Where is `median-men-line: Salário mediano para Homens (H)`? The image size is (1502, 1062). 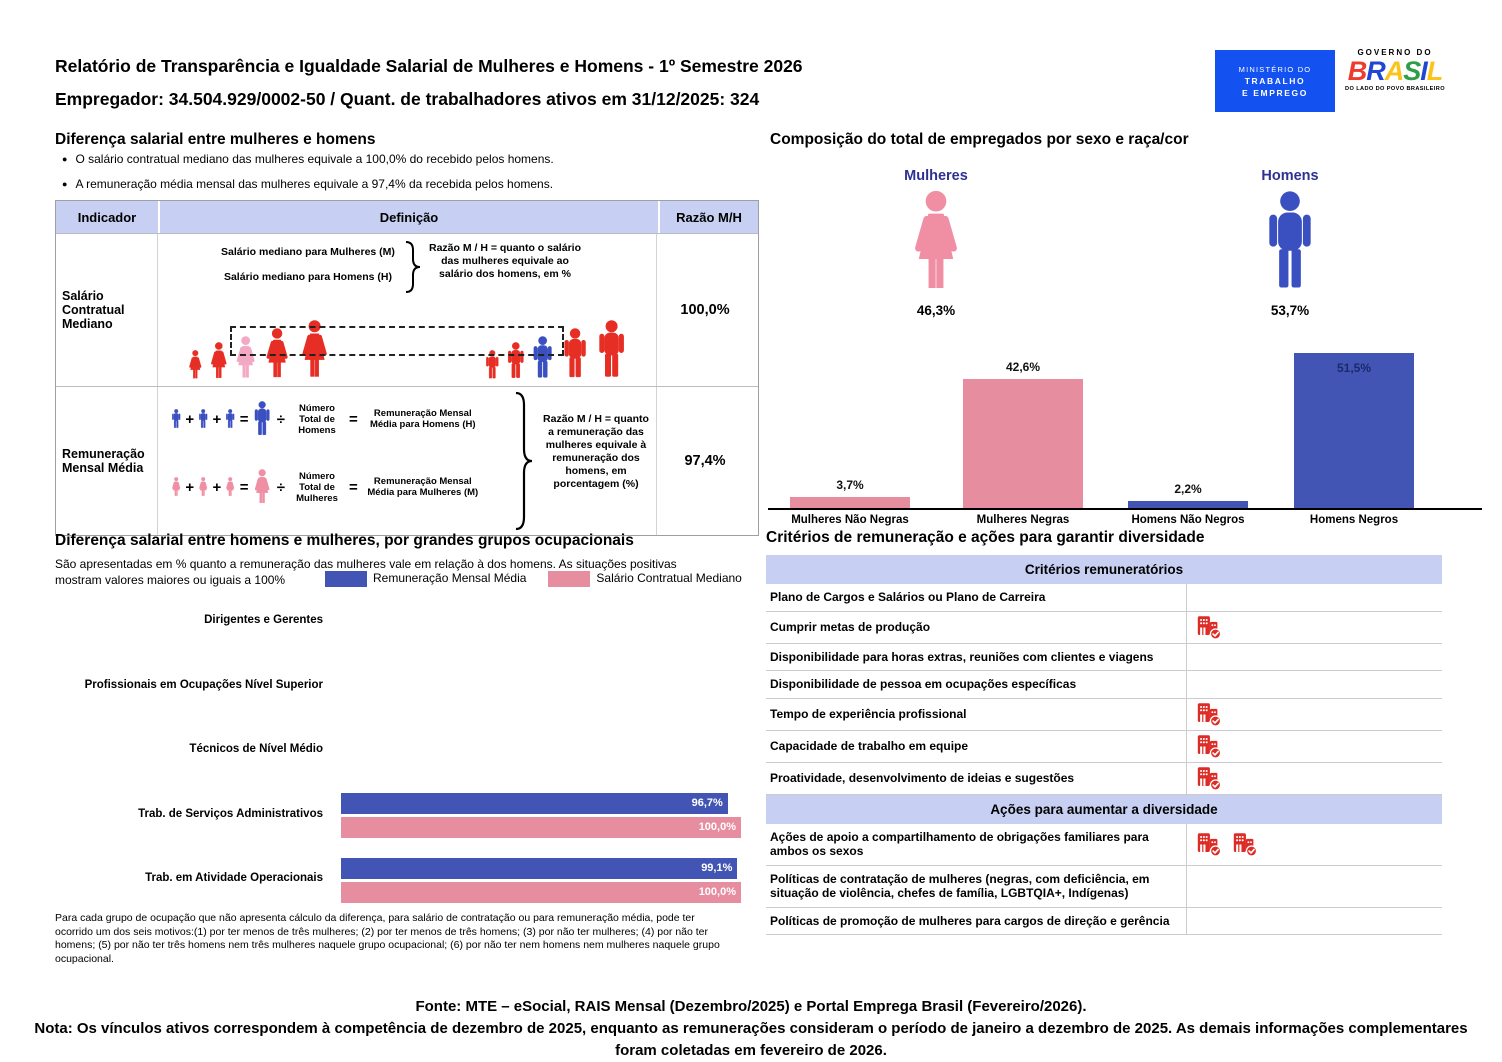
median-men-line: Salário mediano para Homens (H) is located at coordinates (308, 277).